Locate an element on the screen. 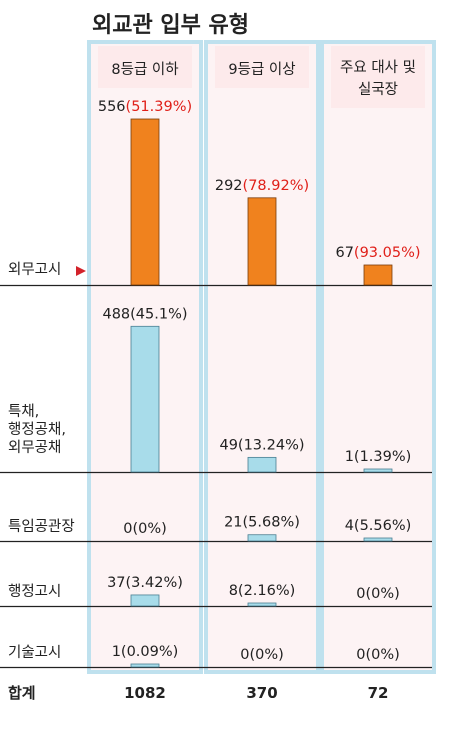 The height and width of the screenshot is (732, 450). row-label: 외무공채 is located at coordinates (34, 447).